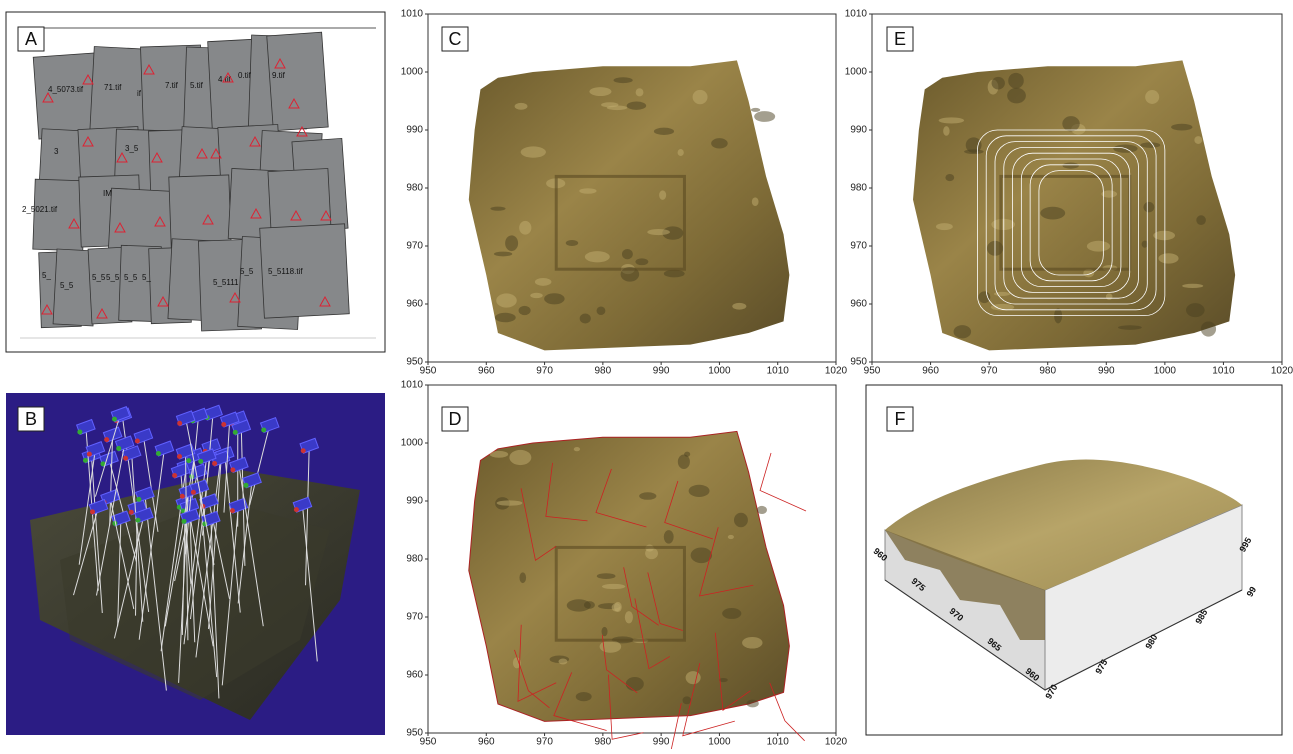 The image size is (1293, 754). Describe the element at coordinates (197, 85) in the screenshot. I see `tile-label: 5.tif` at that location.